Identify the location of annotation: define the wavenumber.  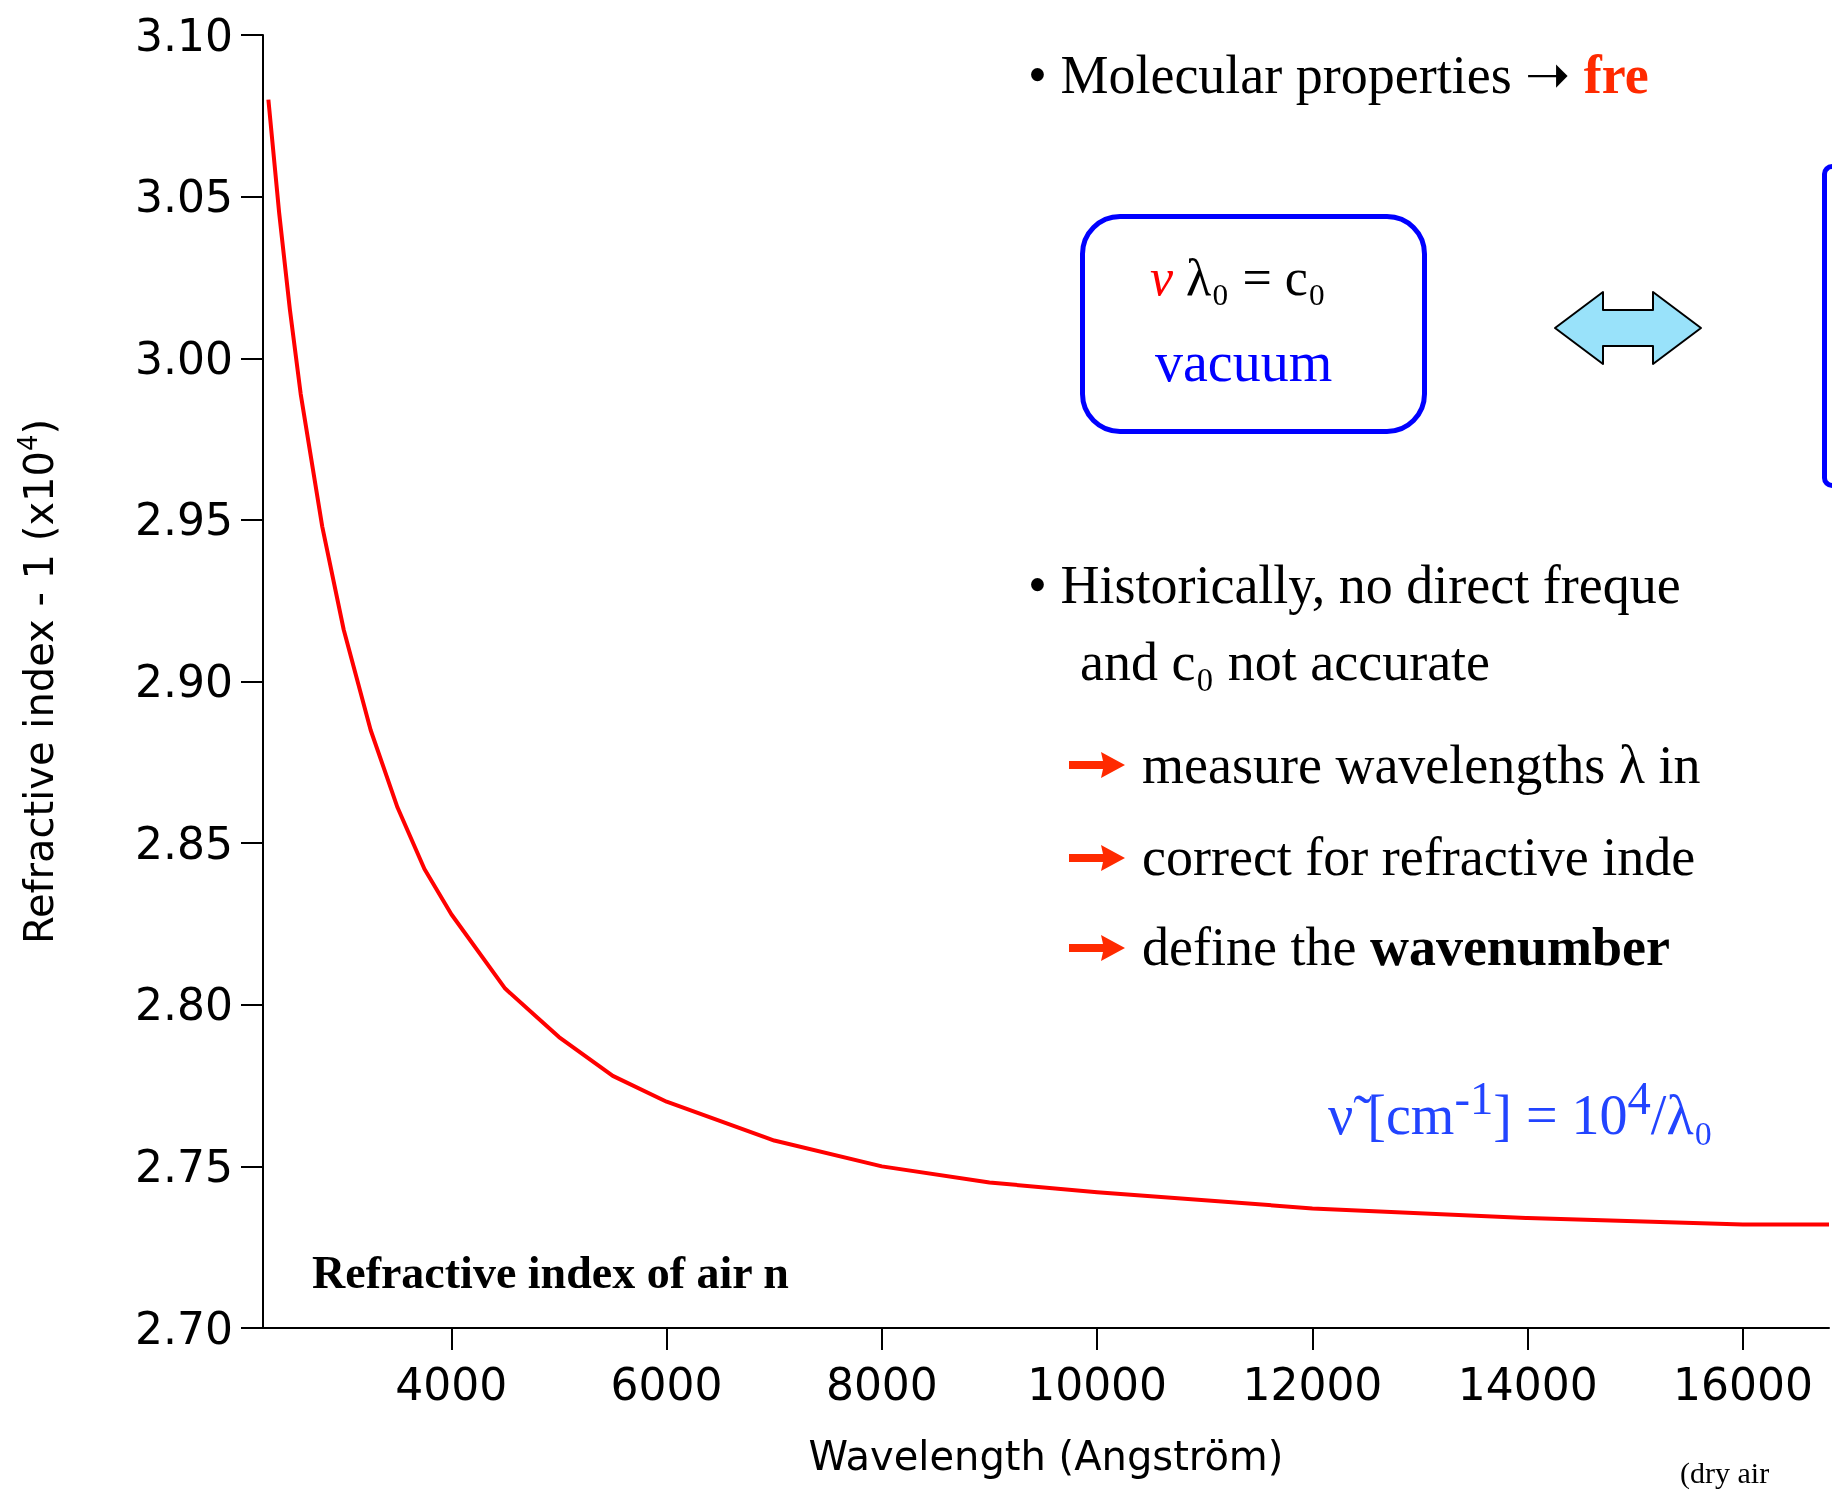
(1406, 947).